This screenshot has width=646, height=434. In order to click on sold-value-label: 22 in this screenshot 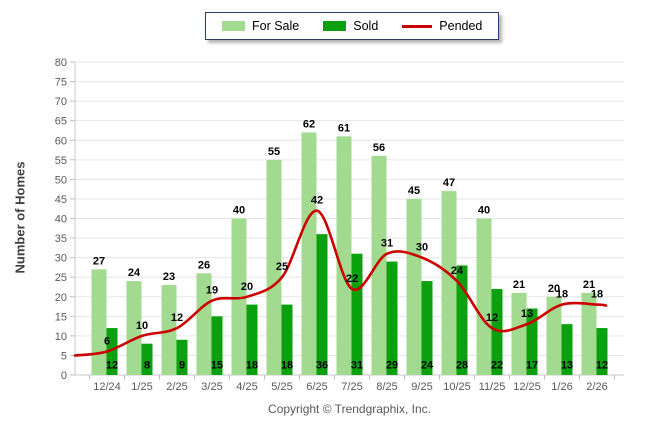, I will do `click(497, 366)`.